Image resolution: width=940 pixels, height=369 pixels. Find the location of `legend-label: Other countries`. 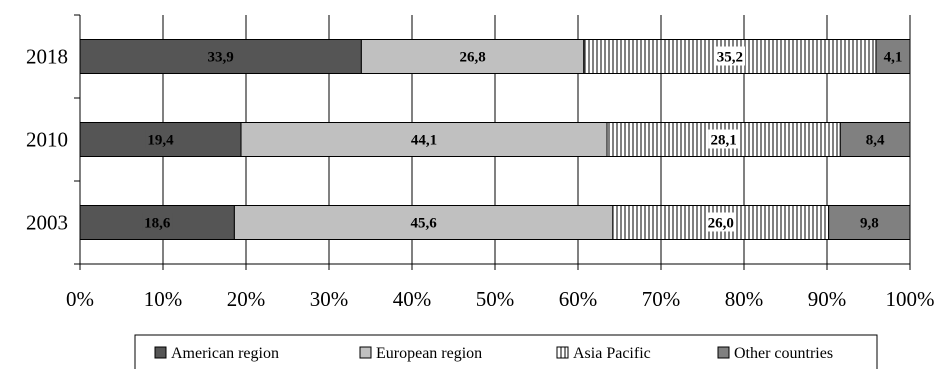

legend-label: Other countries is located at coordinates (783, 353).